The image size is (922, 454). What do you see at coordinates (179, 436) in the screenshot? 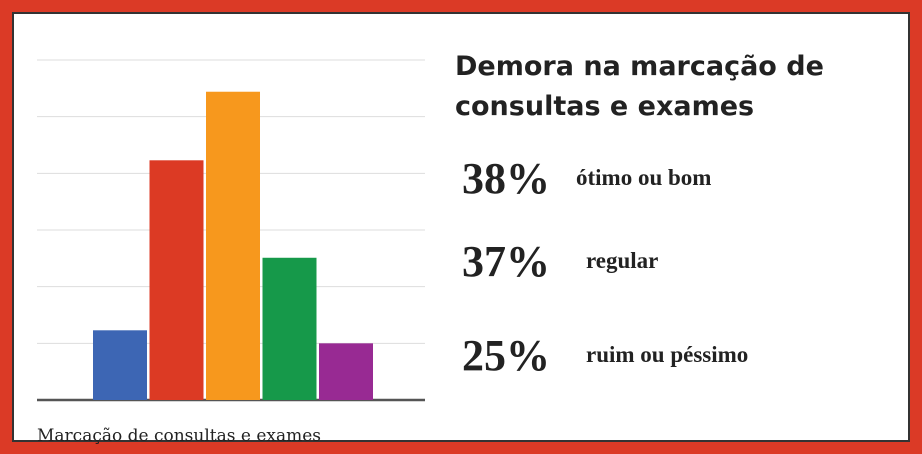
I see `chart-caption: Marcação de consultas e exames` at bounding box center [179, 436].